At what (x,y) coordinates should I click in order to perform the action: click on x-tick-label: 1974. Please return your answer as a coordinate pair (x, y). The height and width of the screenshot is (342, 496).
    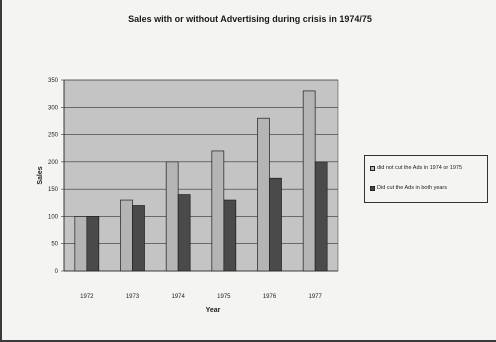
    Looking at the image, I should click on (178, 297).